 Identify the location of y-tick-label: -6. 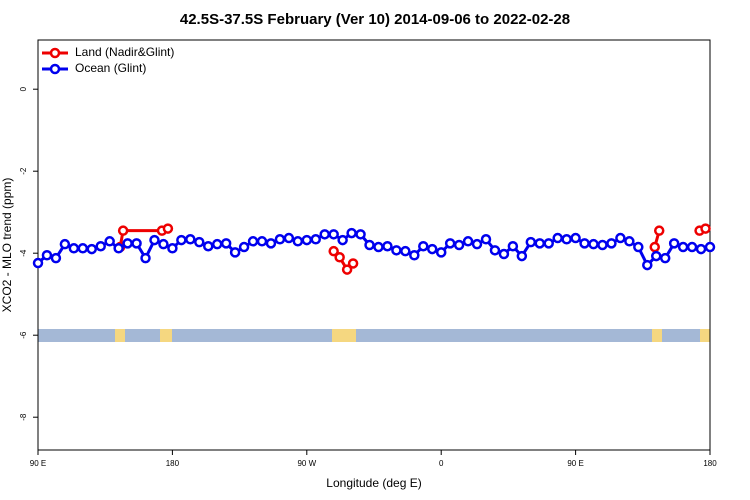
(23, 335).